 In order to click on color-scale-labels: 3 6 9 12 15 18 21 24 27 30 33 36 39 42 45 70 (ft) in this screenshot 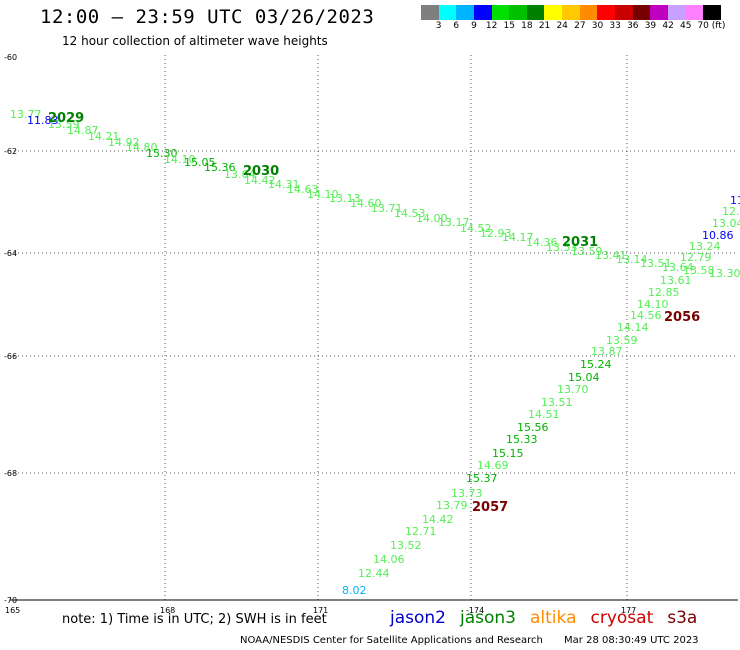, I will do `click(580, 28)`.